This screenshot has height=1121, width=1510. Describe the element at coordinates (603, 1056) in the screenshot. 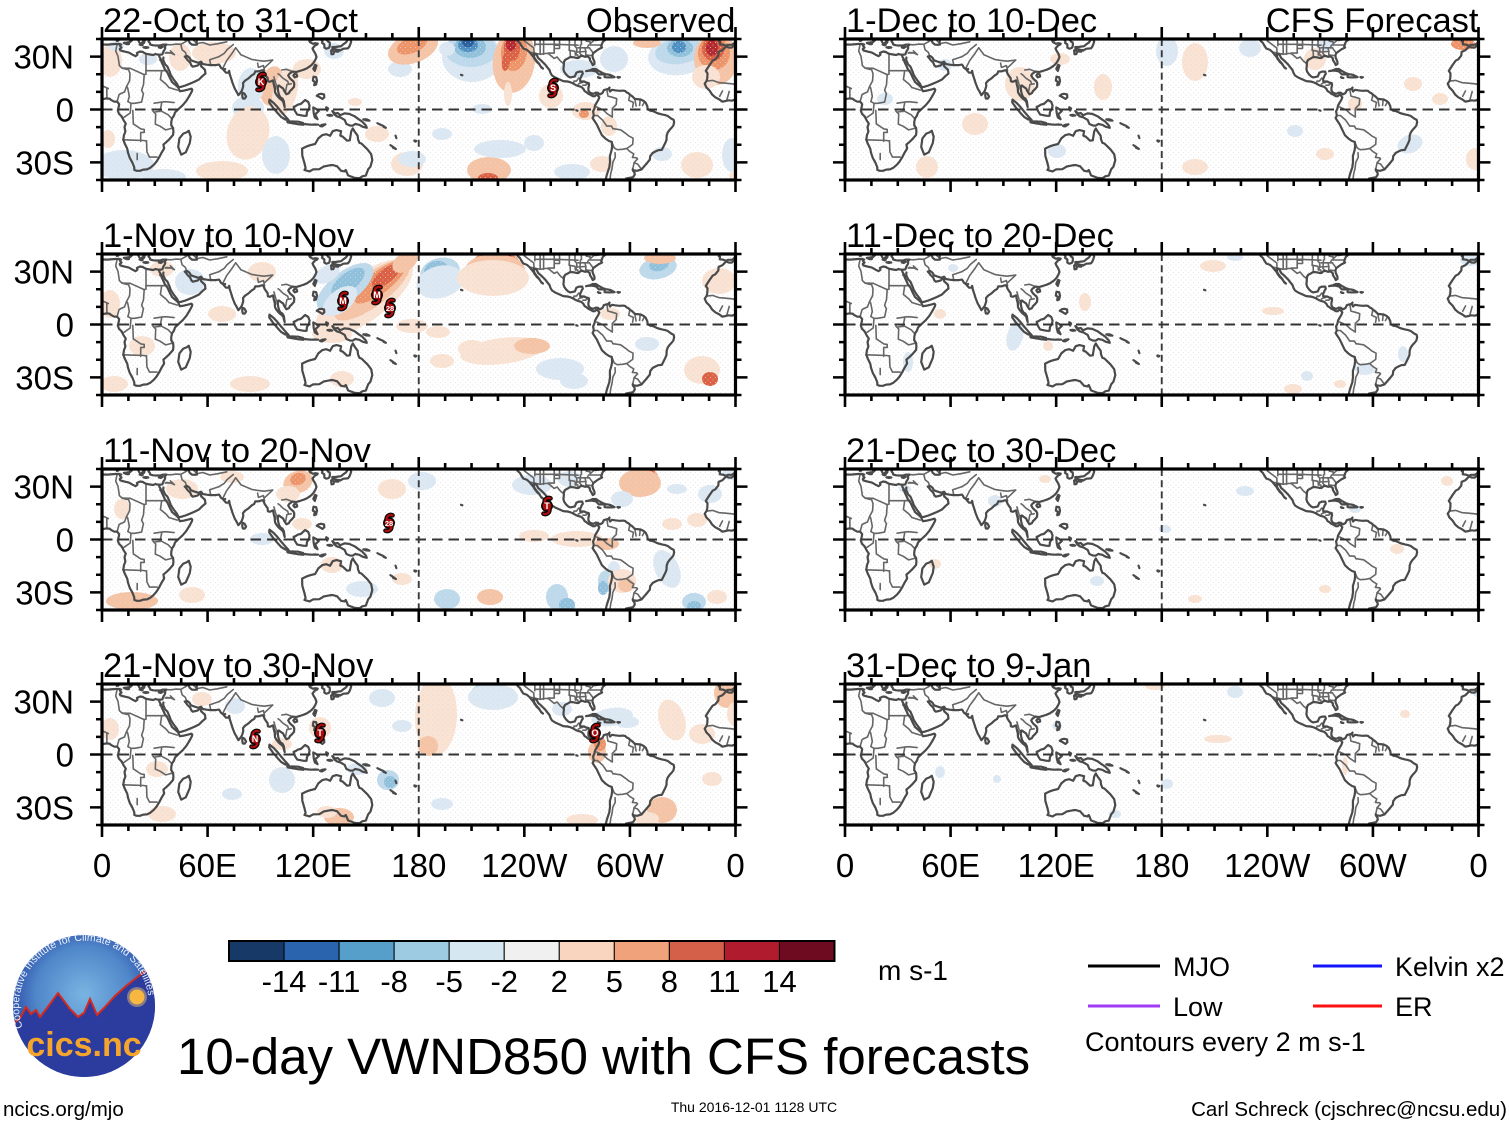

I see `svg-text:10-day VWND850 with CFS foreca: 10-day VWND850 with CFS forecasts` at that location.